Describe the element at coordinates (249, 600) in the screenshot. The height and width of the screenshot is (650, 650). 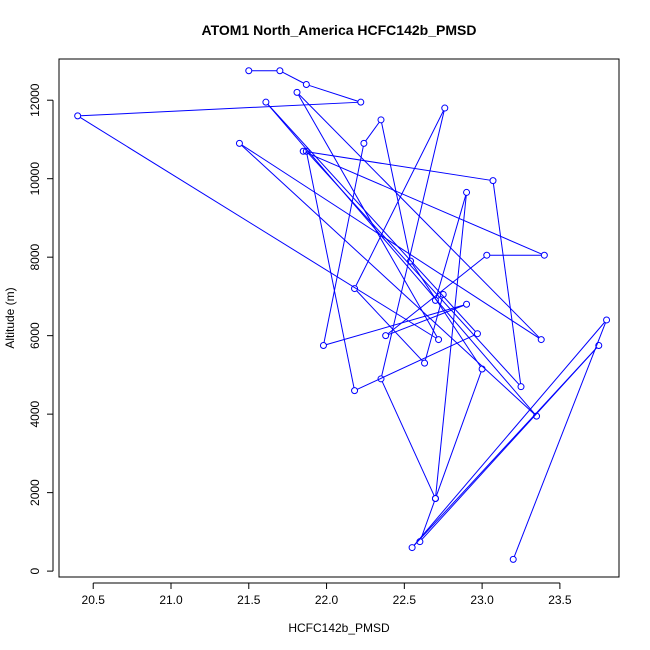
I see `x-tick-label: 21.5` at that location.